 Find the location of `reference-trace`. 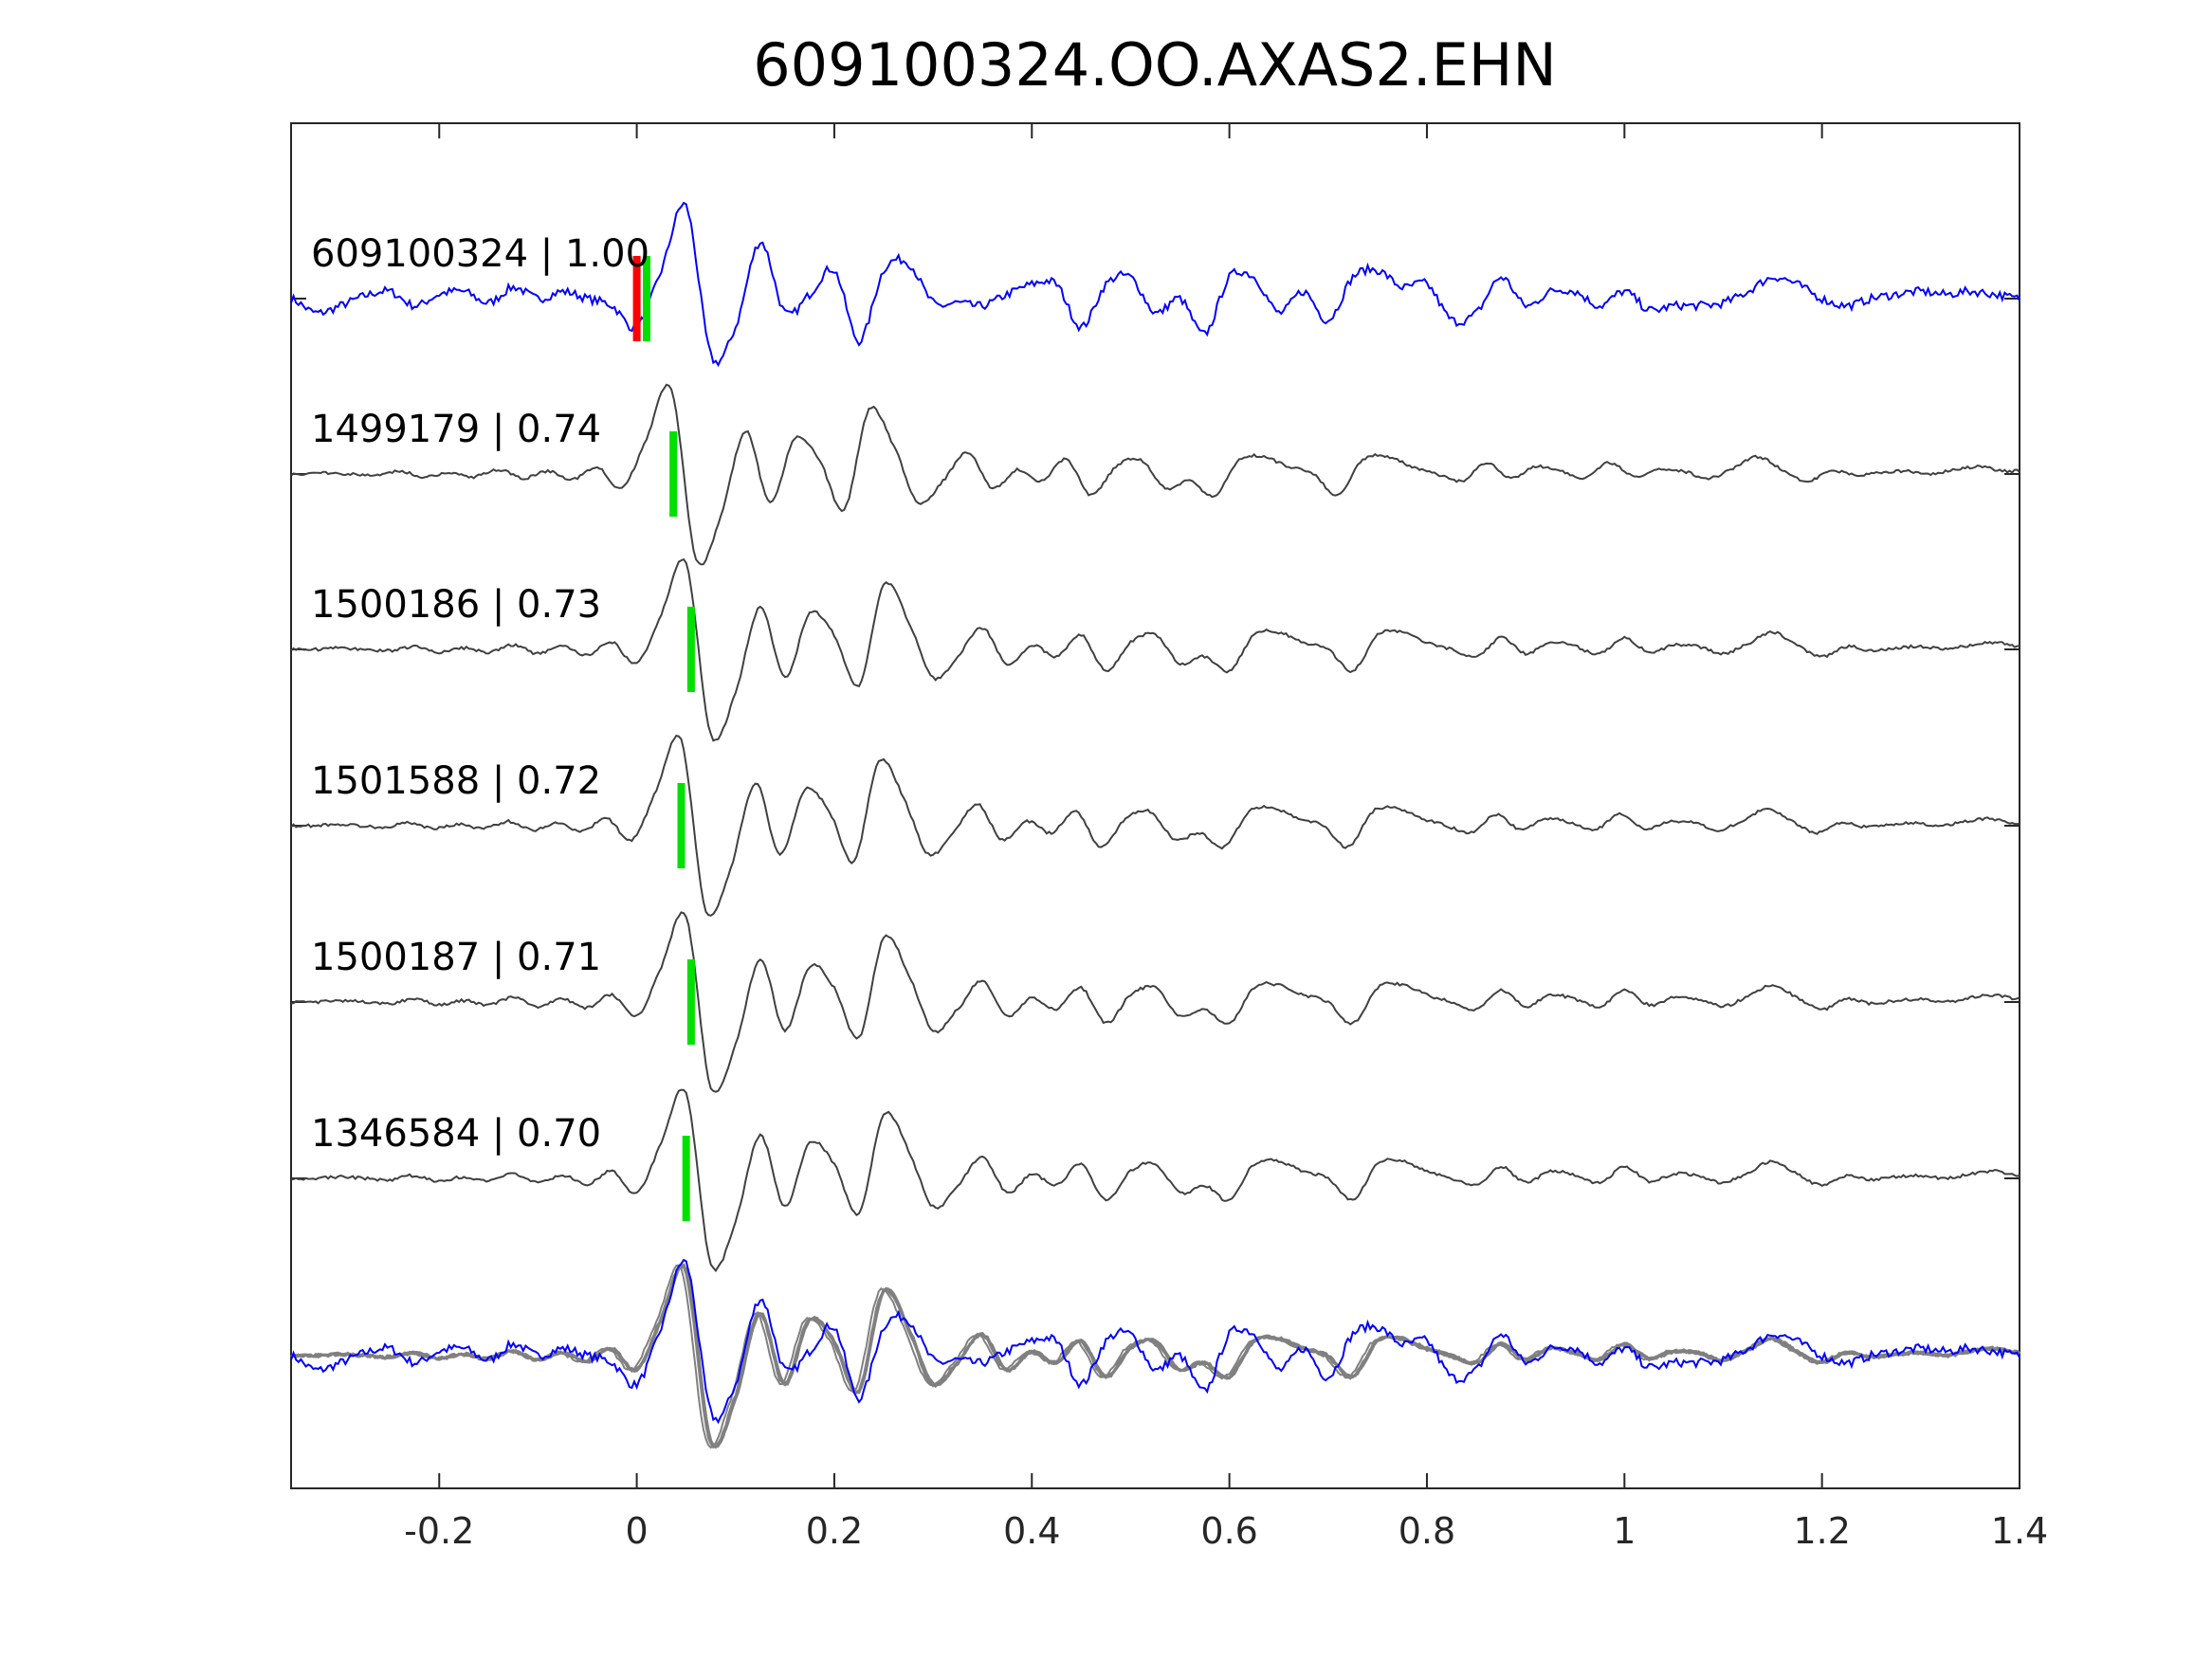

reference-trace is located at coordinates (1155, 284).